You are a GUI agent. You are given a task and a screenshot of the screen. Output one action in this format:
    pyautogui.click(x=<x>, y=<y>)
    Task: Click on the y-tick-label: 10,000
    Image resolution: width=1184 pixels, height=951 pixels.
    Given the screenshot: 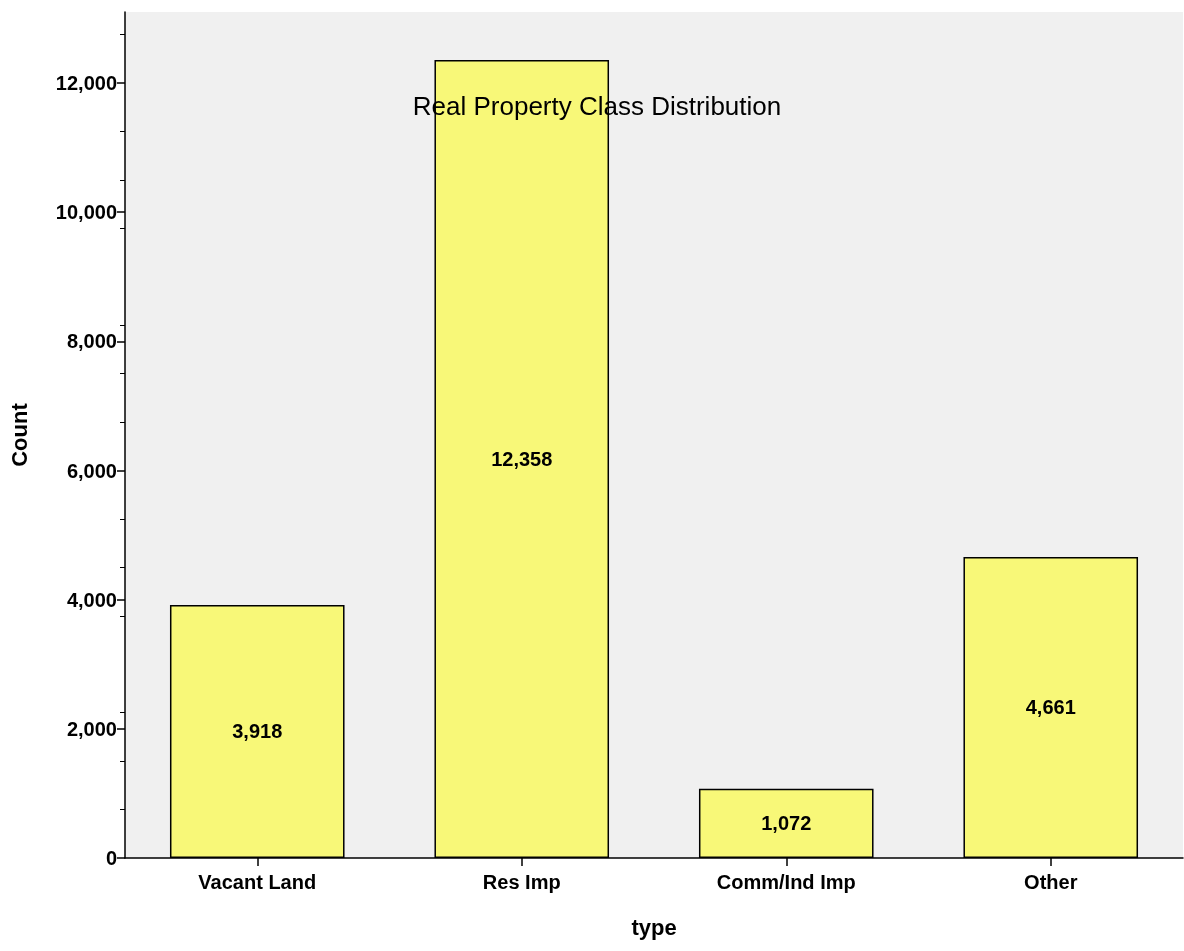 What is the action you would take?
    pyautogui.click(x=86, y=212)
    